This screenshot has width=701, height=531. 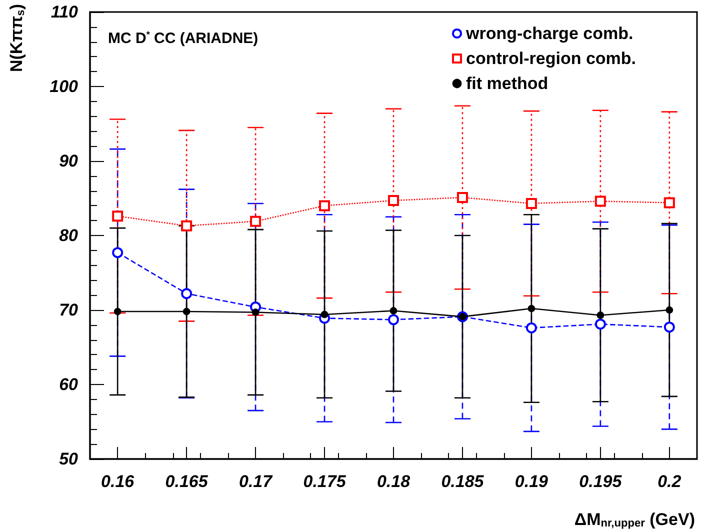 I want to click on x-tick-label: 0.2, so click(x=670, y=481).